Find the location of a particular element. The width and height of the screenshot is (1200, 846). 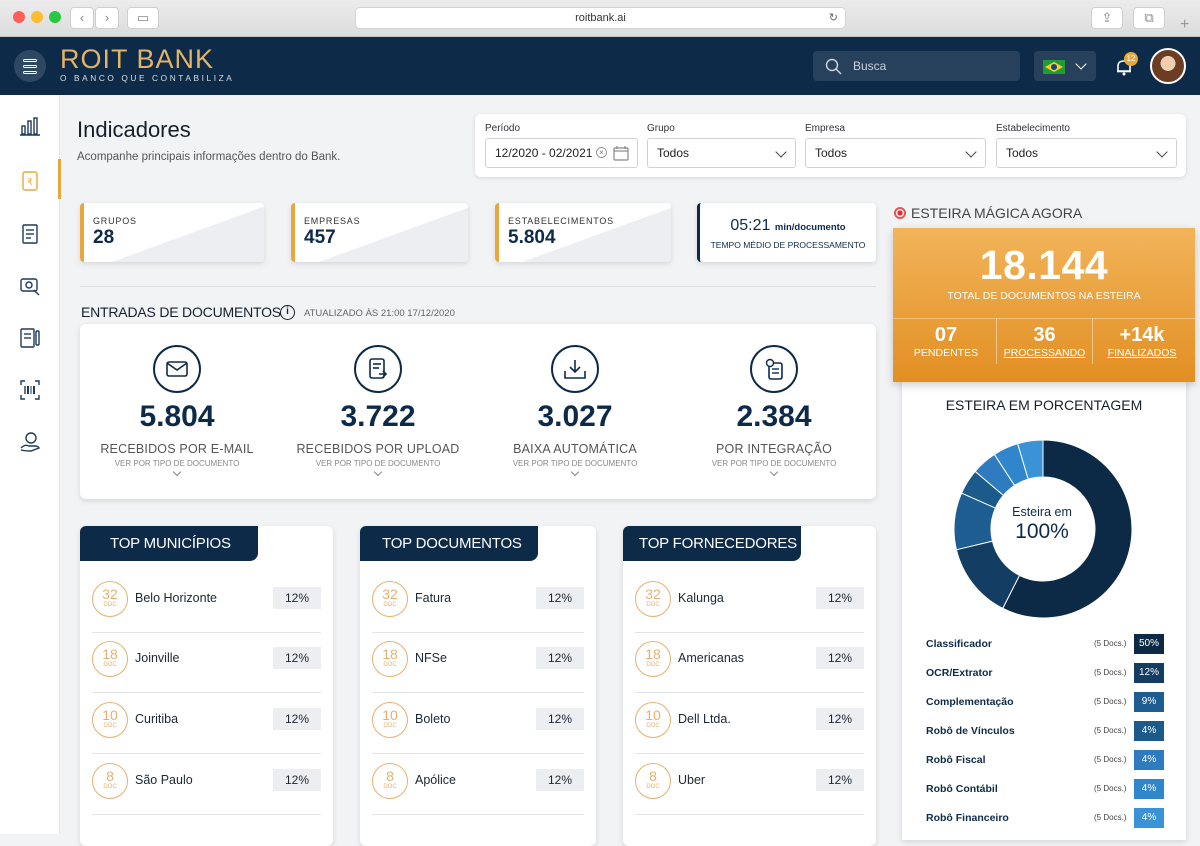

doc-count-badge: 10 DOC is located at coordinates (390, 720).